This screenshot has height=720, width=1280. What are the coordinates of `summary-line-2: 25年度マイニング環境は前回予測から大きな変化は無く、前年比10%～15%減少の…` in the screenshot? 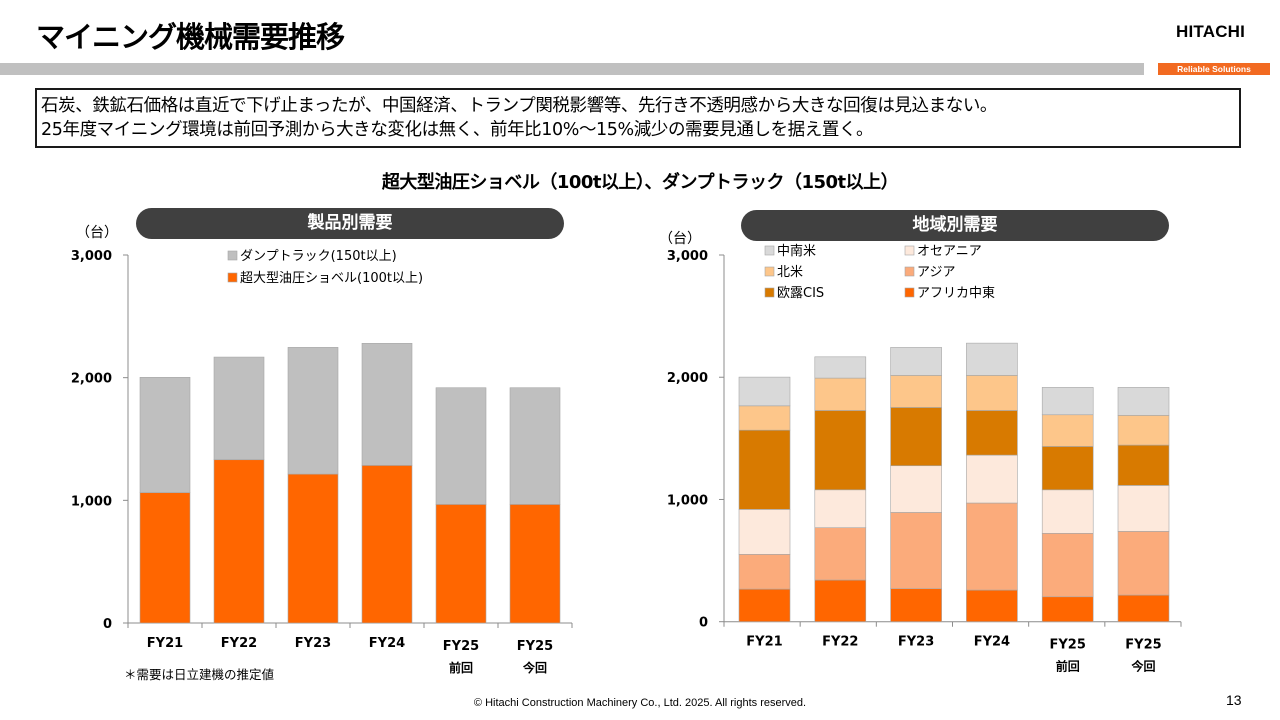 It's located at (457, 130).